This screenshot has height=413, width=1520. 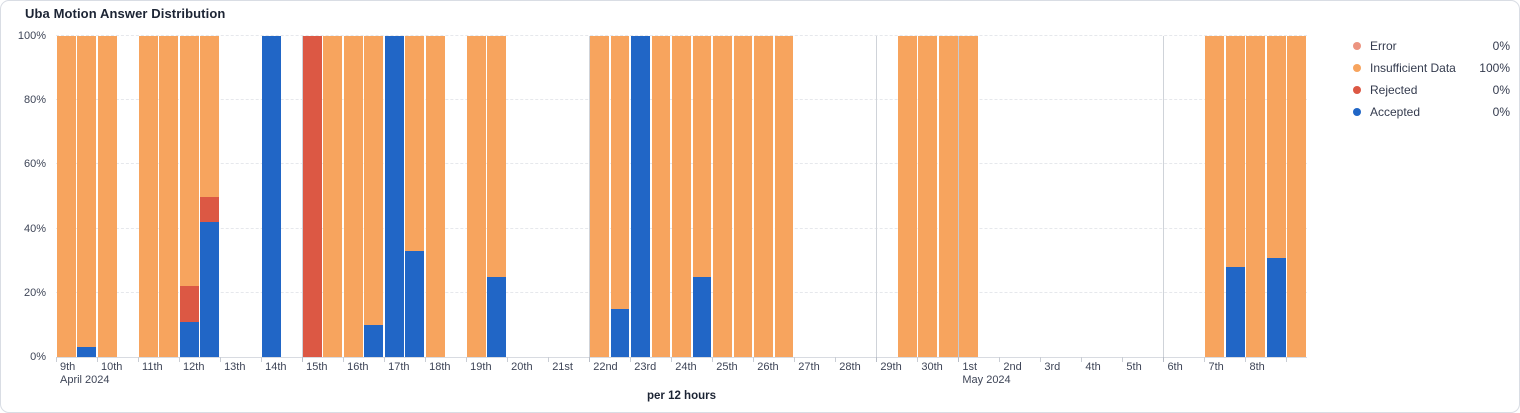 What do you see at coordinates (681, 396) in the screenshot?
I see `x-axis-caption: per 12 hours` at bounding box center [681, 396].